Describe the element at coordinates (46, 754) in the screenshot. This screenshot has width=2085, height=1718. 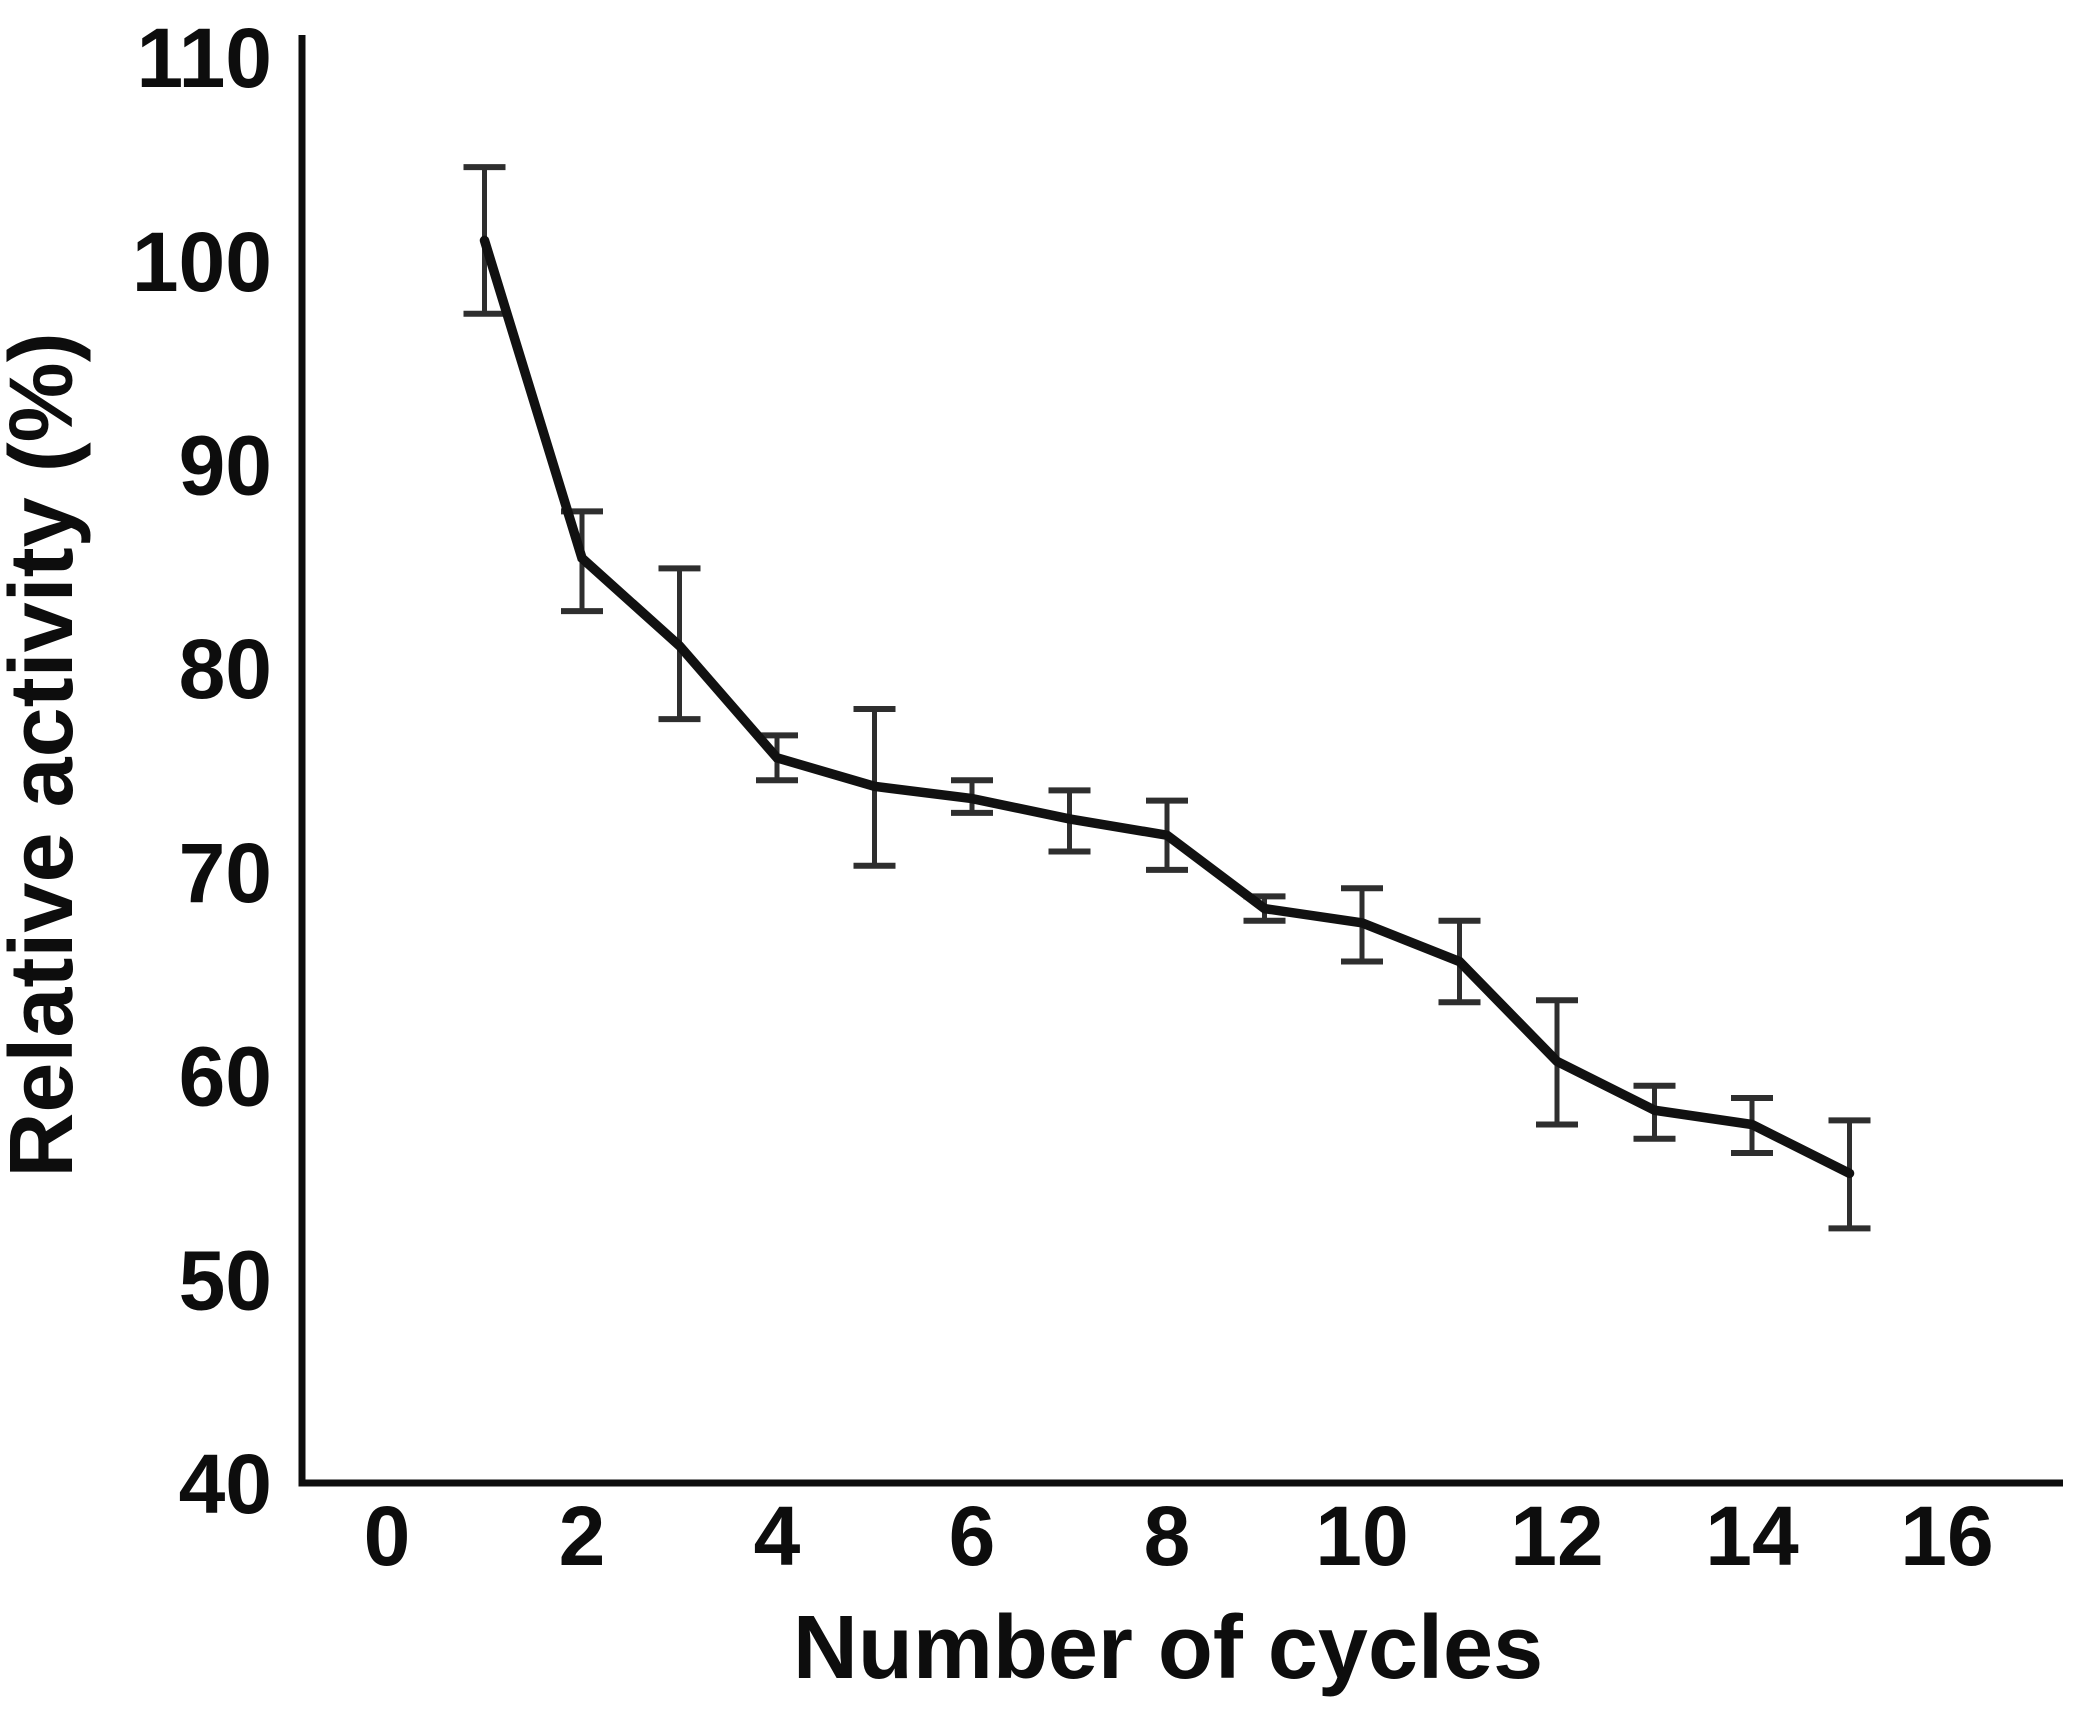
I see `y-axis-title: Relative activity (%)` at that location.